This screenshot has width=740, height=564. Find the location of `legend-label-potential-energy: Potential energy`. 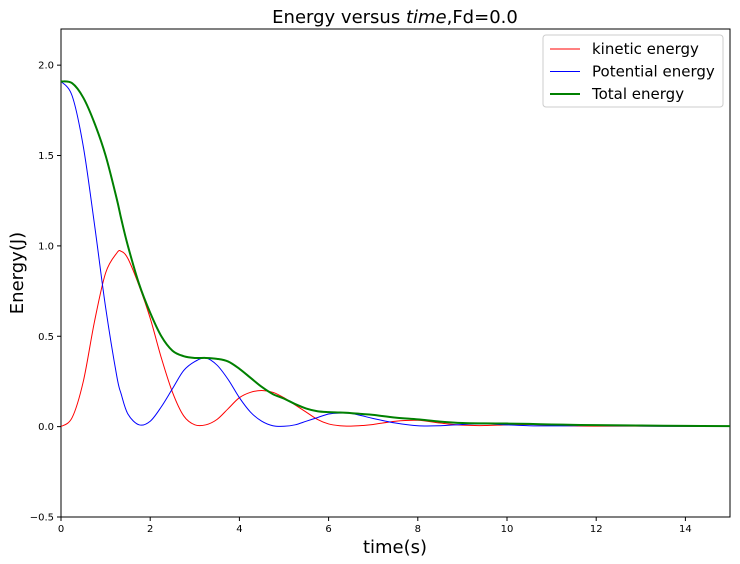

legend-label-potential-energy: Potential energy is located at coordinates (653, 72).